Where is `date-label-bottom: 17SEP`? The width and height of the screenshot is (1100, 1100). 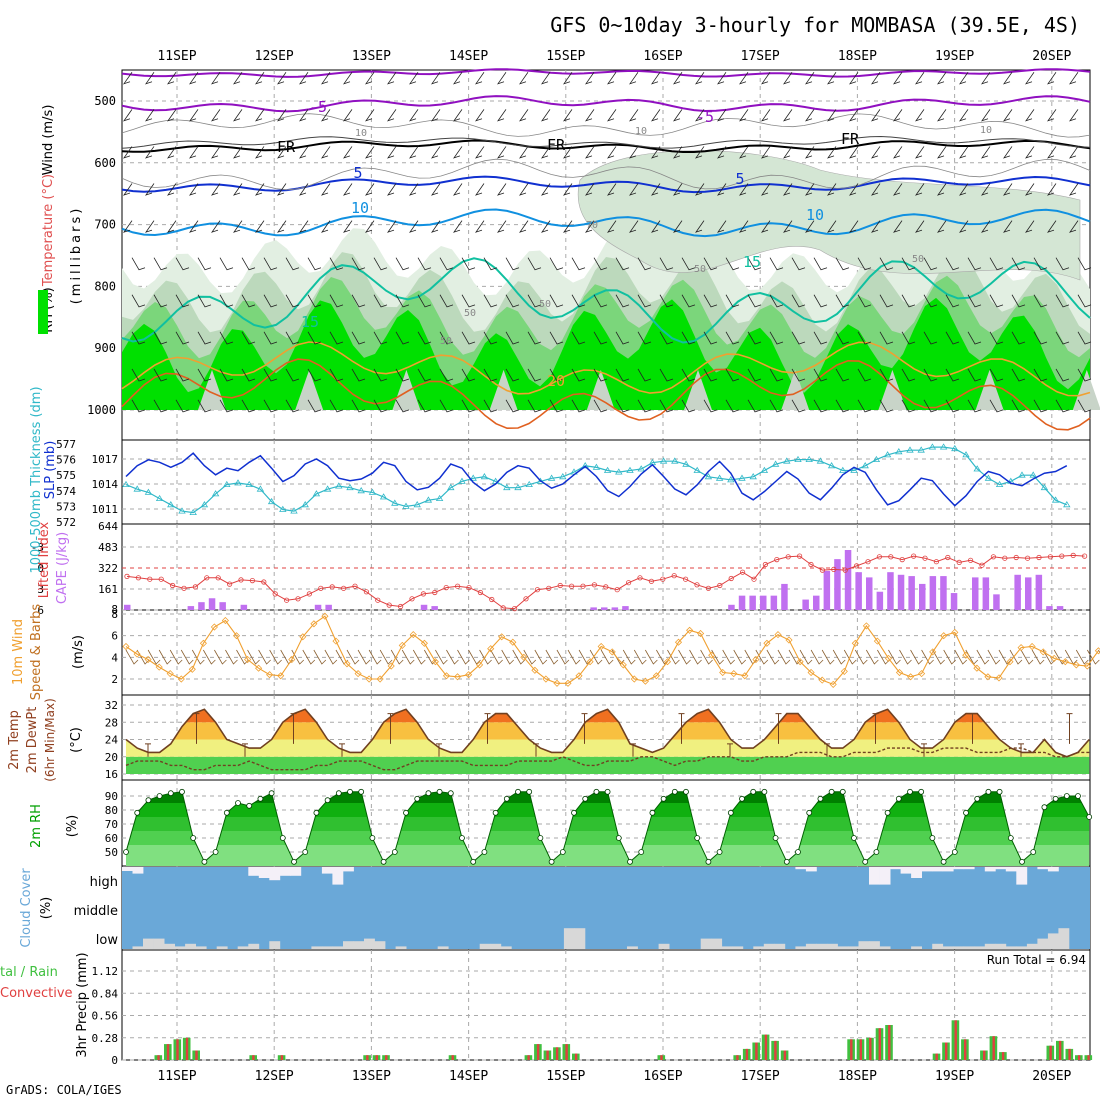 date-label-bottom: 17SEP is located at coordinates (760, 1076).